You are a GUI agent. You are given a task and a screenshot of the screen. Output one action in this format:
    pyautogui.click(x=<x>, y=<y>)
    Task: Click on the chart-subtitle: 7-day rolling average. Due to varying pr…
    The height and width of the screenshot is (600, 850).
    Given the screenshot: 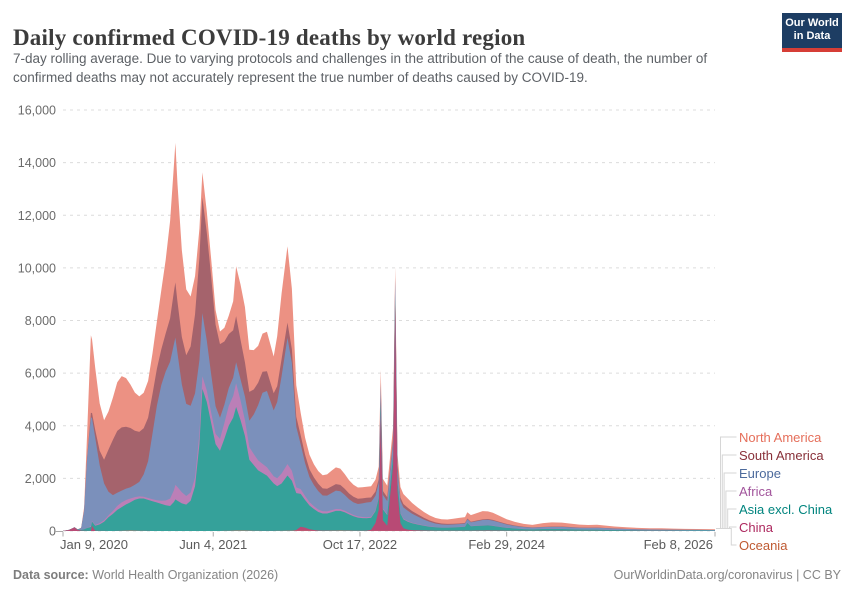 What is the action you would take?
    pyautogui.click(x=360, y=68)
    